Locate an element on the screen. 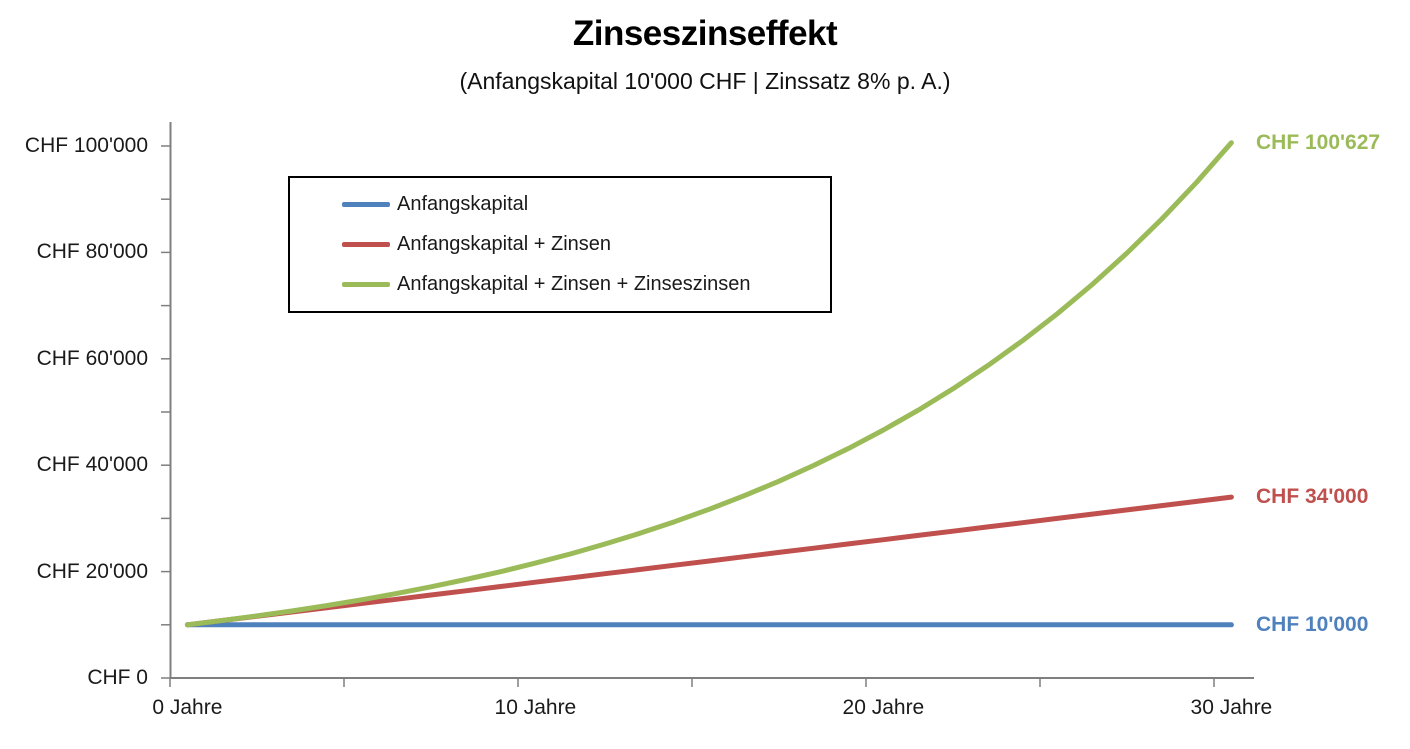  legend-label: Anfangskapital is located at coordinates (463, 204).